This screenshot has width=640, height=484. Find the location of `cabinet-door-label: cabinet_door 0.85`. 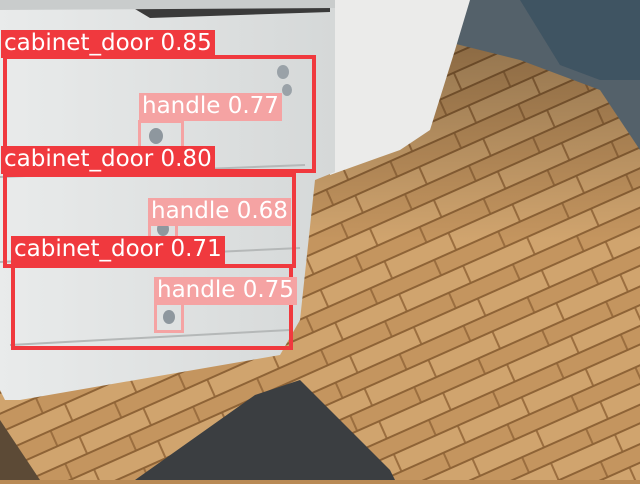

cabinet-door-label: cabinet_door 0.85 is located at coordinates (108, 44).